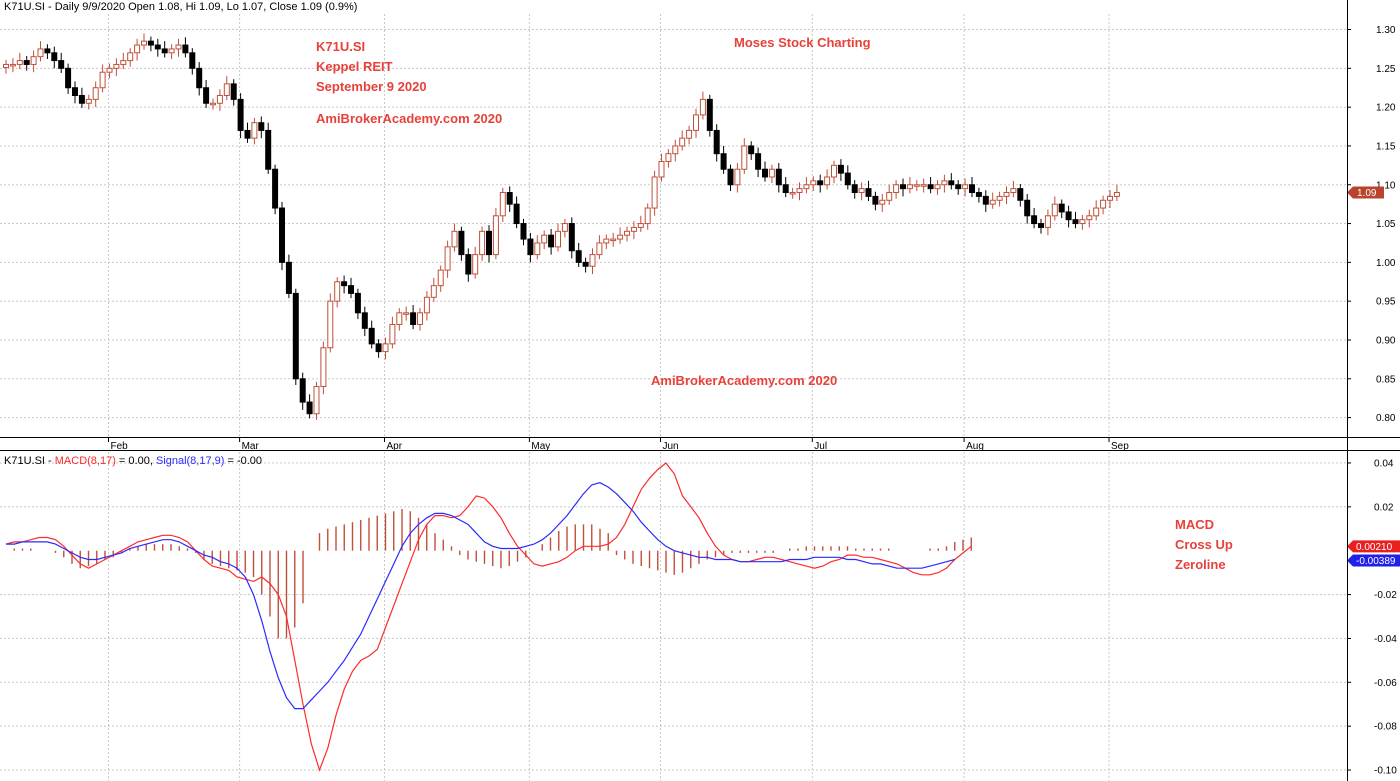 Image resolution: width=1400 pixels, height=781 pixels. What do you see at coordinates (492, 574) in the screenshot?
I see `macd-histogram` at bounding box center [492, 574].